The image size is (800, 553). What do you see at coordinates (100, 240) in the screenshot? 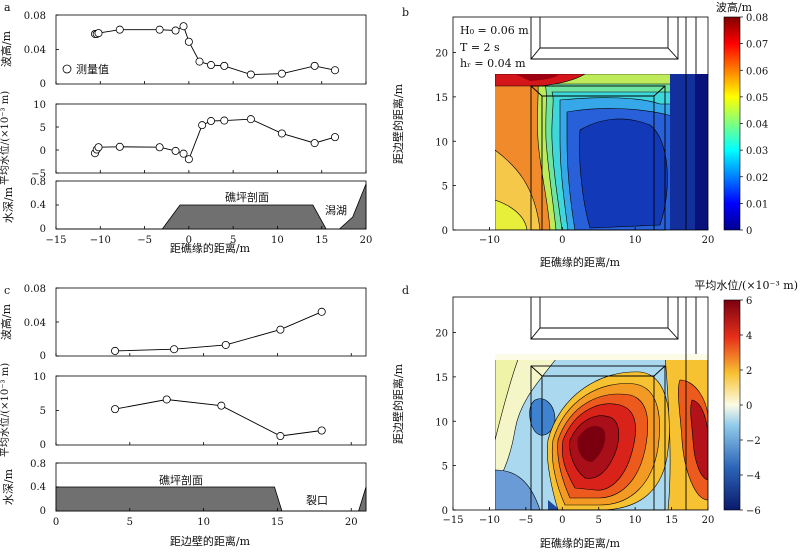
I see `panel-a-depth-xtick-label: −10` at bounding box center [100, 240].